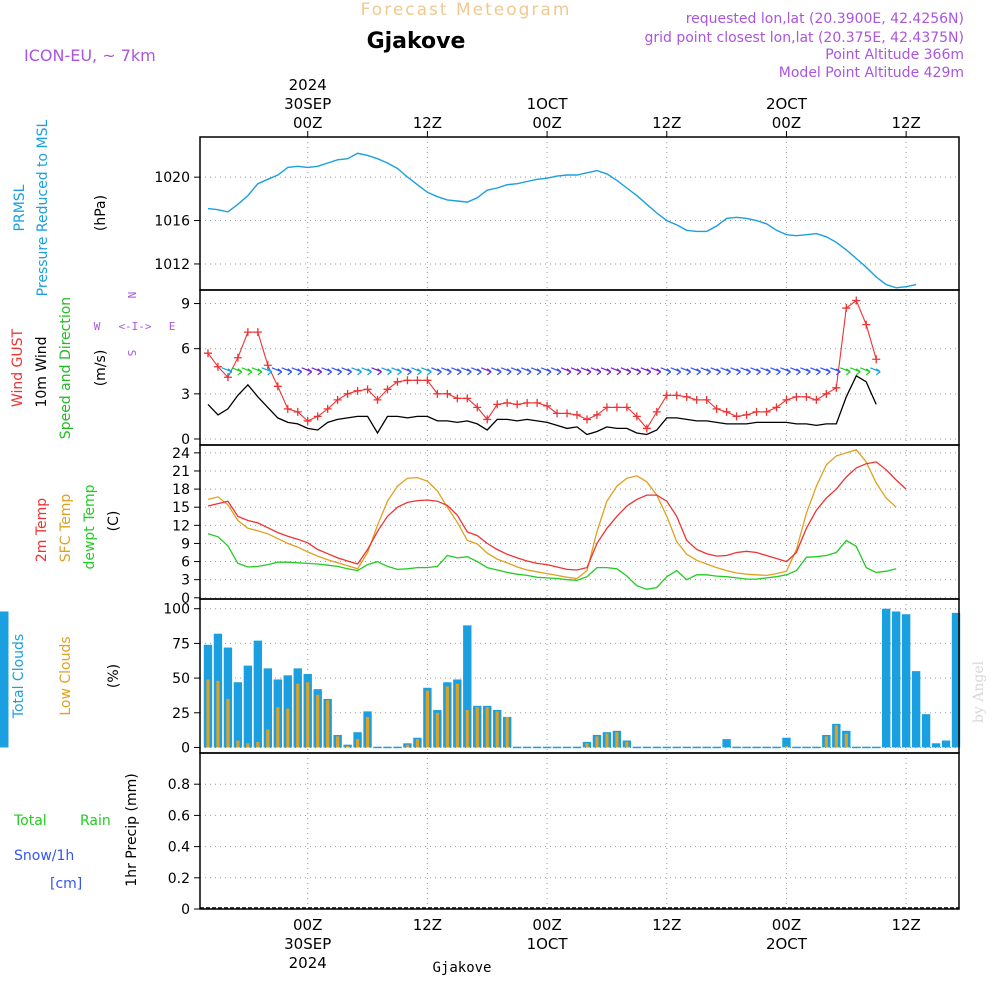 Image resolution: width=1000 pixels, height=1000 pixels. What do you see at coordinates (95, 821) in the screenshot?
I see `precip-legend-rain: Rain` at bounding box center [95, 821].